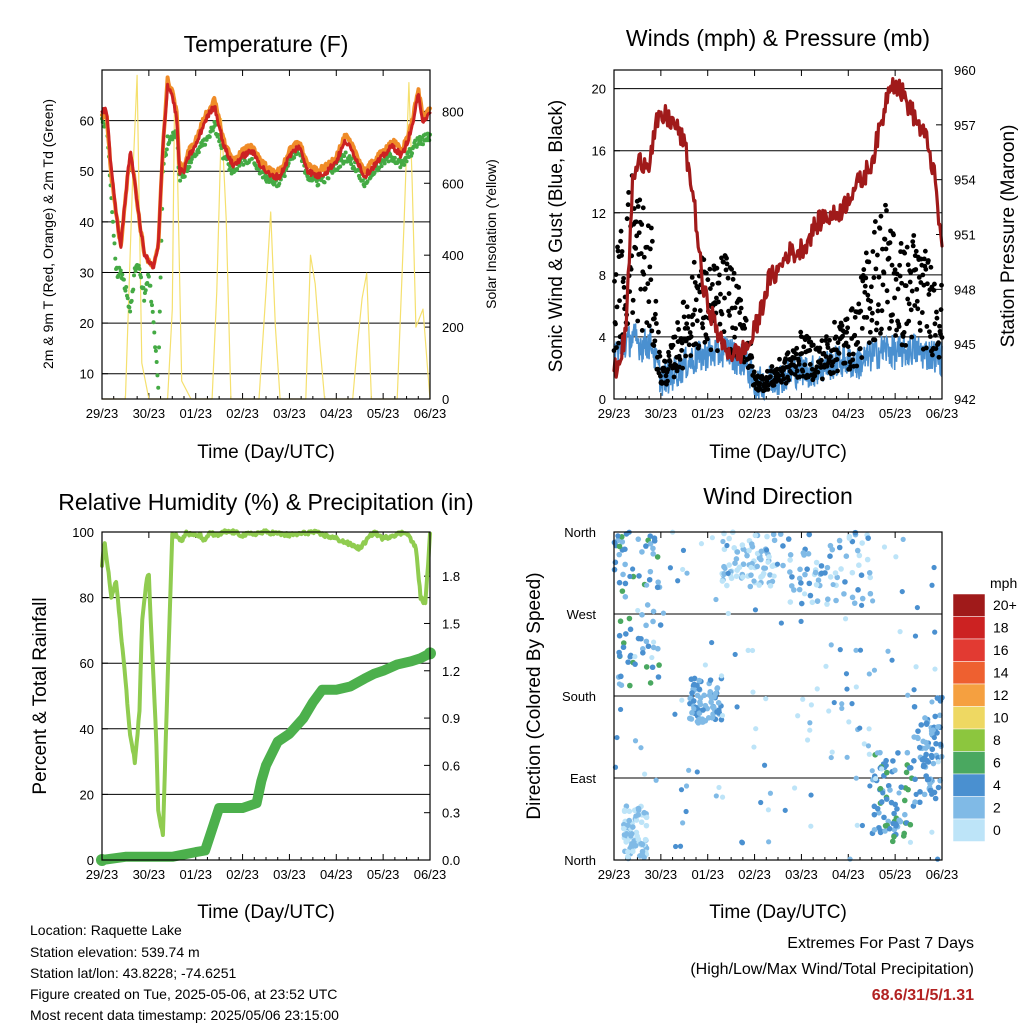  I want to click on x-tick-label: 01/23, so click(707, 874).